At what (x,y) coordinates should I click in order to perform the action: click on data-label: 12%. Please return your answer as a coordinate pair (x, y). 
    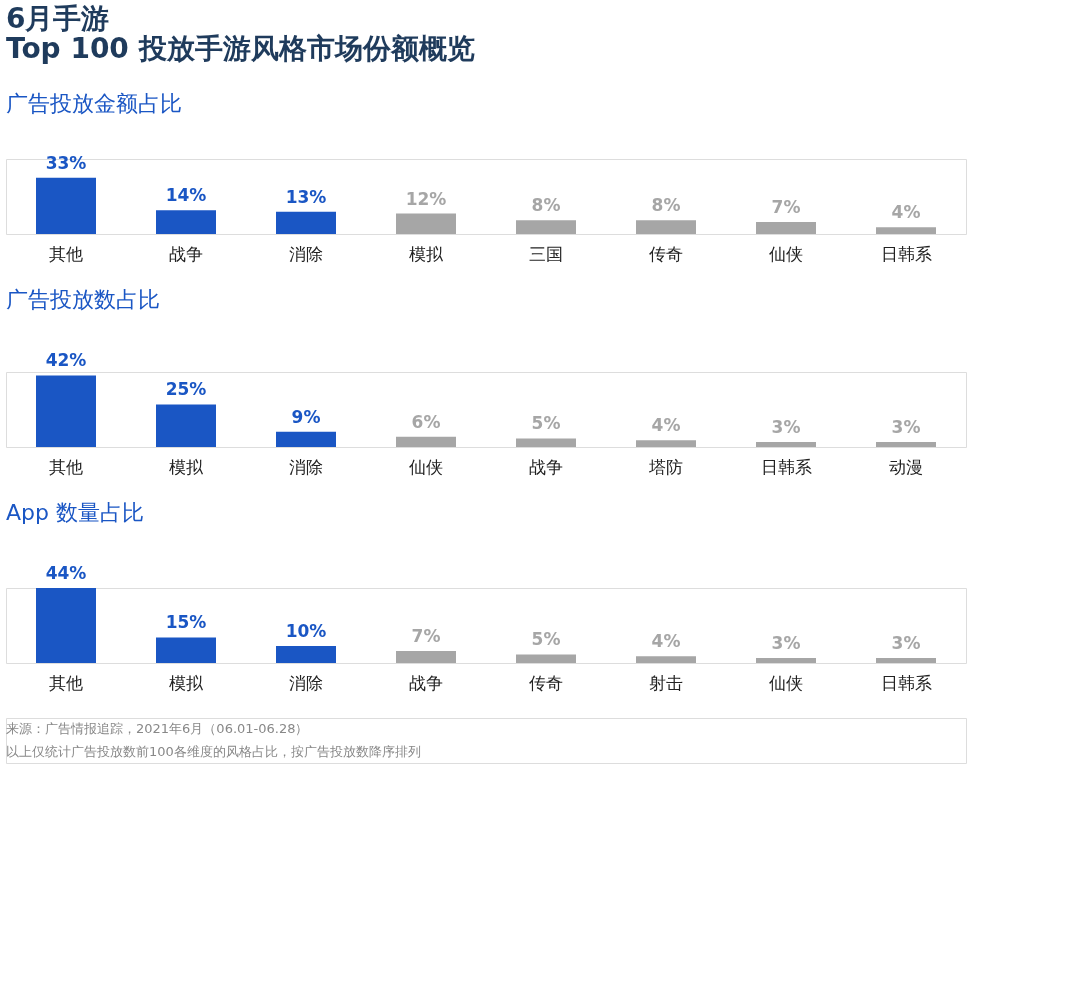
    Looking at the image, I should click on (426, 198).